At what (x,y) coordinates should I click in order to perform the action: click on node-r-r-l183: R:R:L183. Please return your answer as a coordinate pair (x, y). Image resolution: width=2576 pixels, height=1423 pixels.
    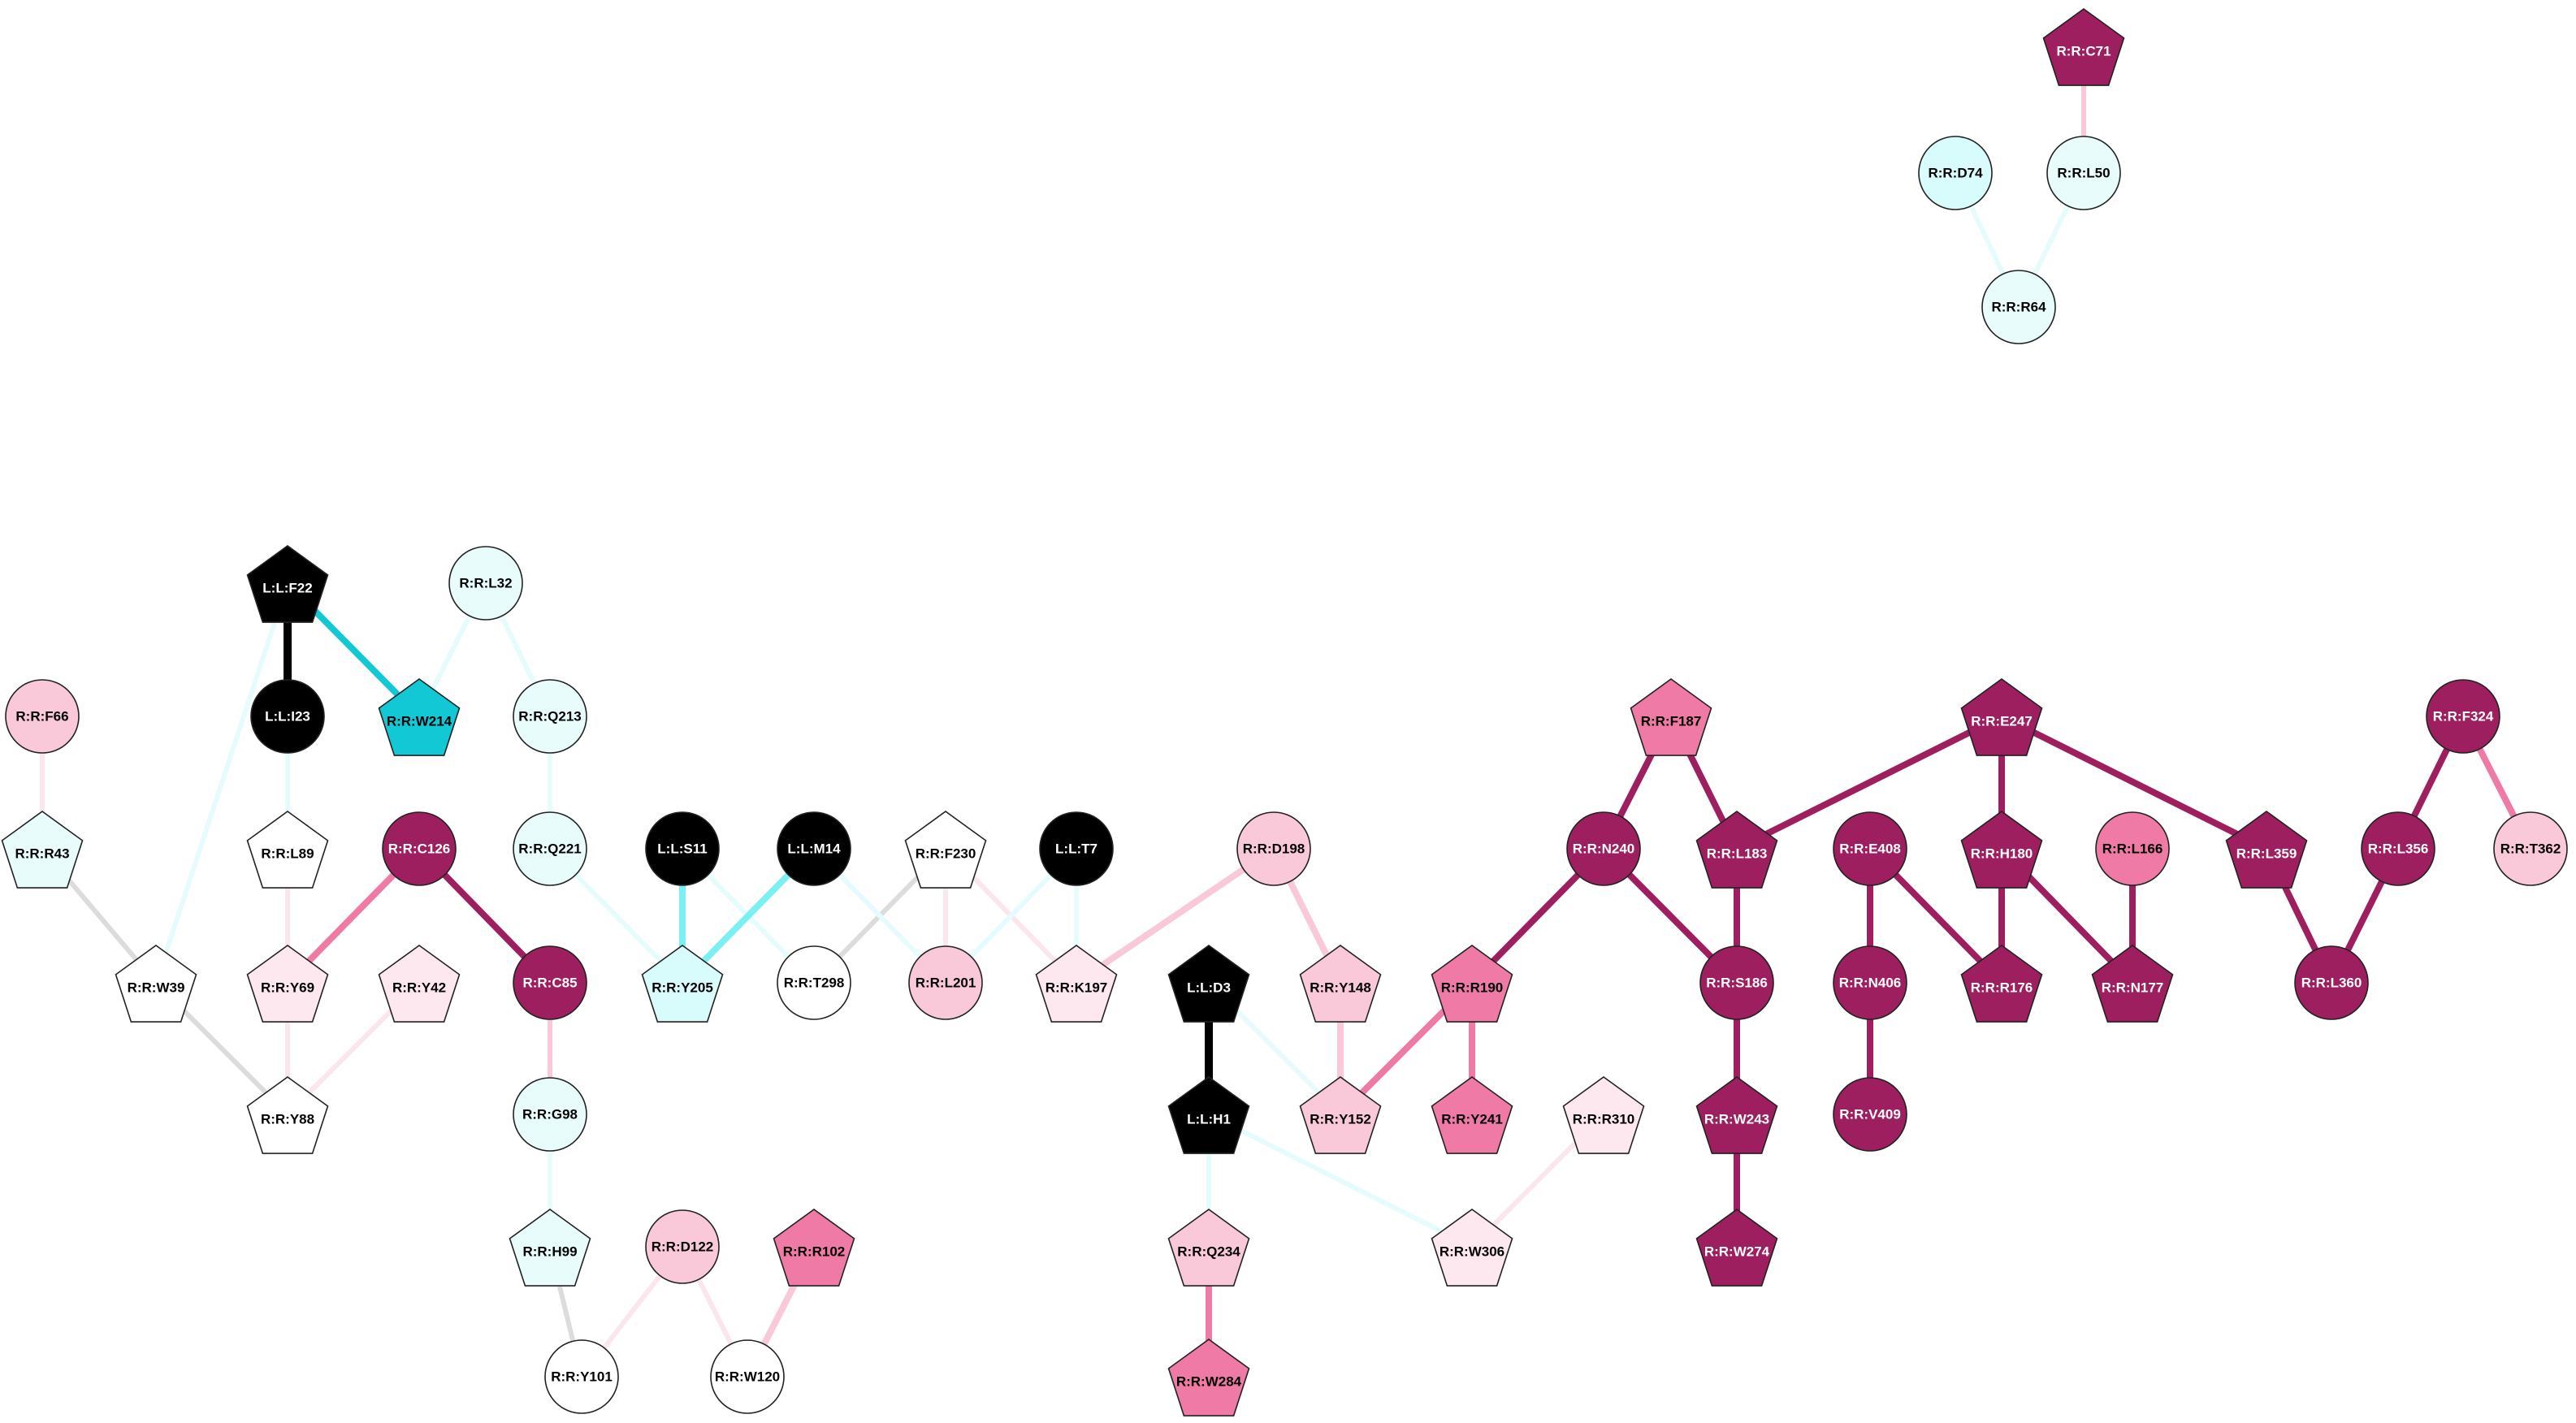
    Looking at the image, I should click on (1736, 850).